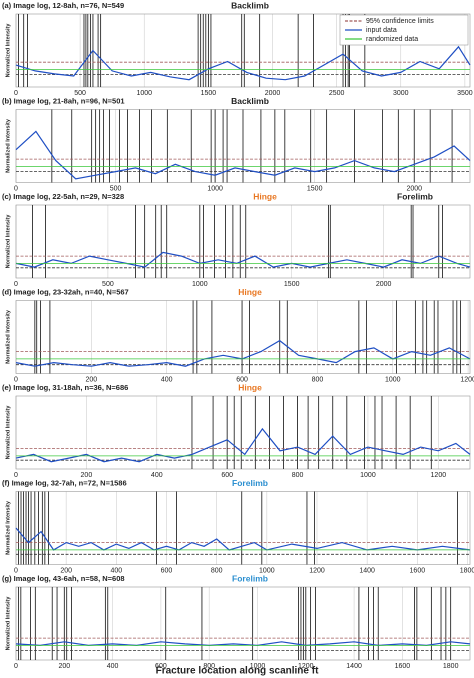  I want to click on x-axis-label: Fracture location along scanline ft, so click(237, 671).